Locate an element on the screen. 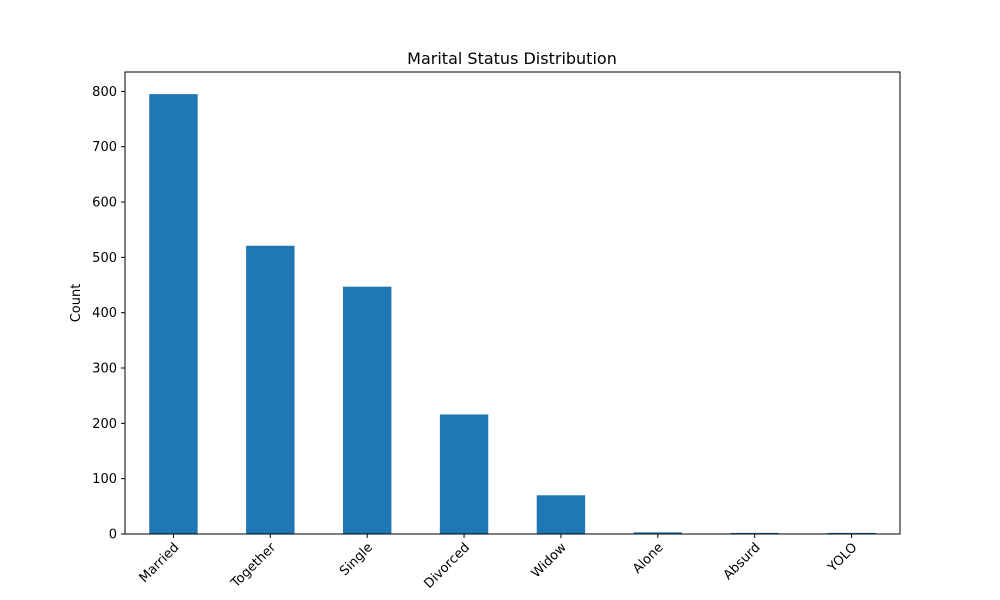 The image size is (1000, 600). y-tick-label: 100 is located at coordinates (104, 479).